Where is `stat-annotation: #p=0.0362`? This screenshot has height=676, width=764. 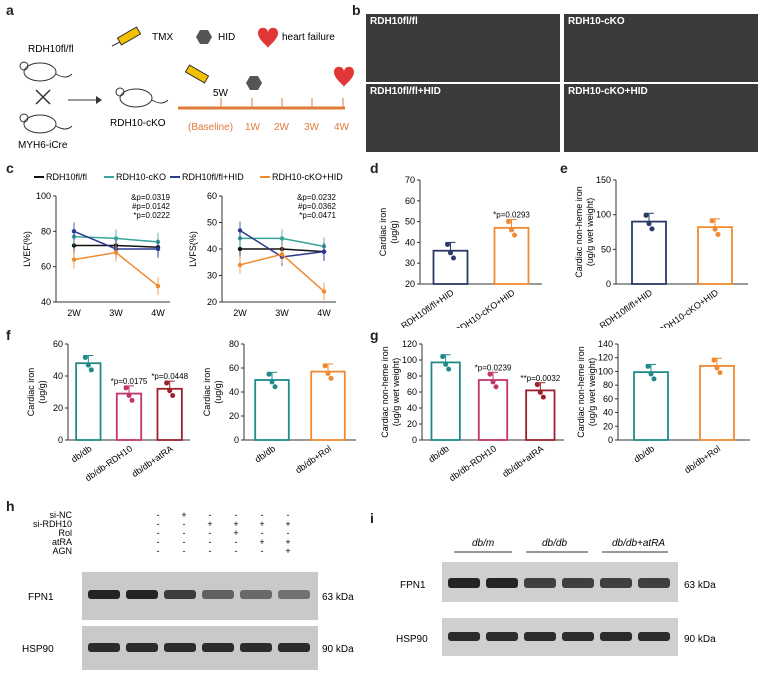
stat-annotation: #p=0.0362 is located at coordinates (317, 206).